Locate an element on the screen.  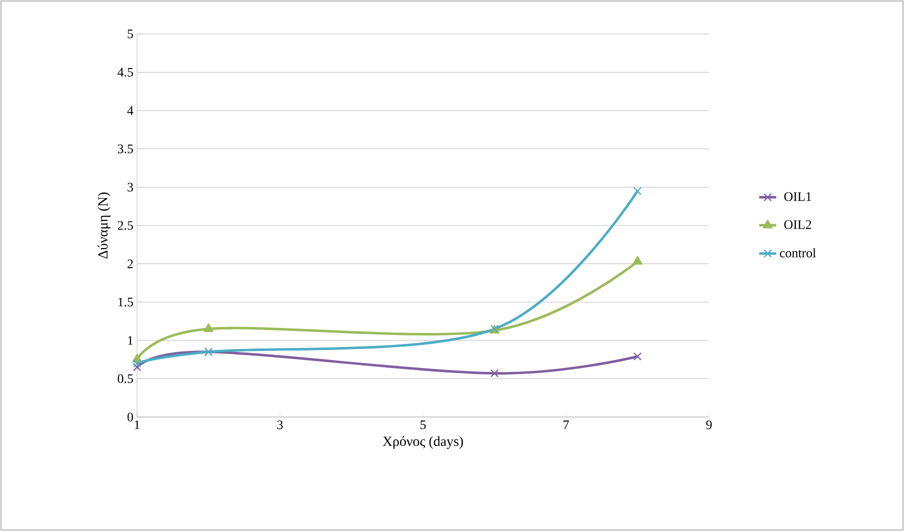
y-tick-label: 4.5 is located at coordinates (125, 72).